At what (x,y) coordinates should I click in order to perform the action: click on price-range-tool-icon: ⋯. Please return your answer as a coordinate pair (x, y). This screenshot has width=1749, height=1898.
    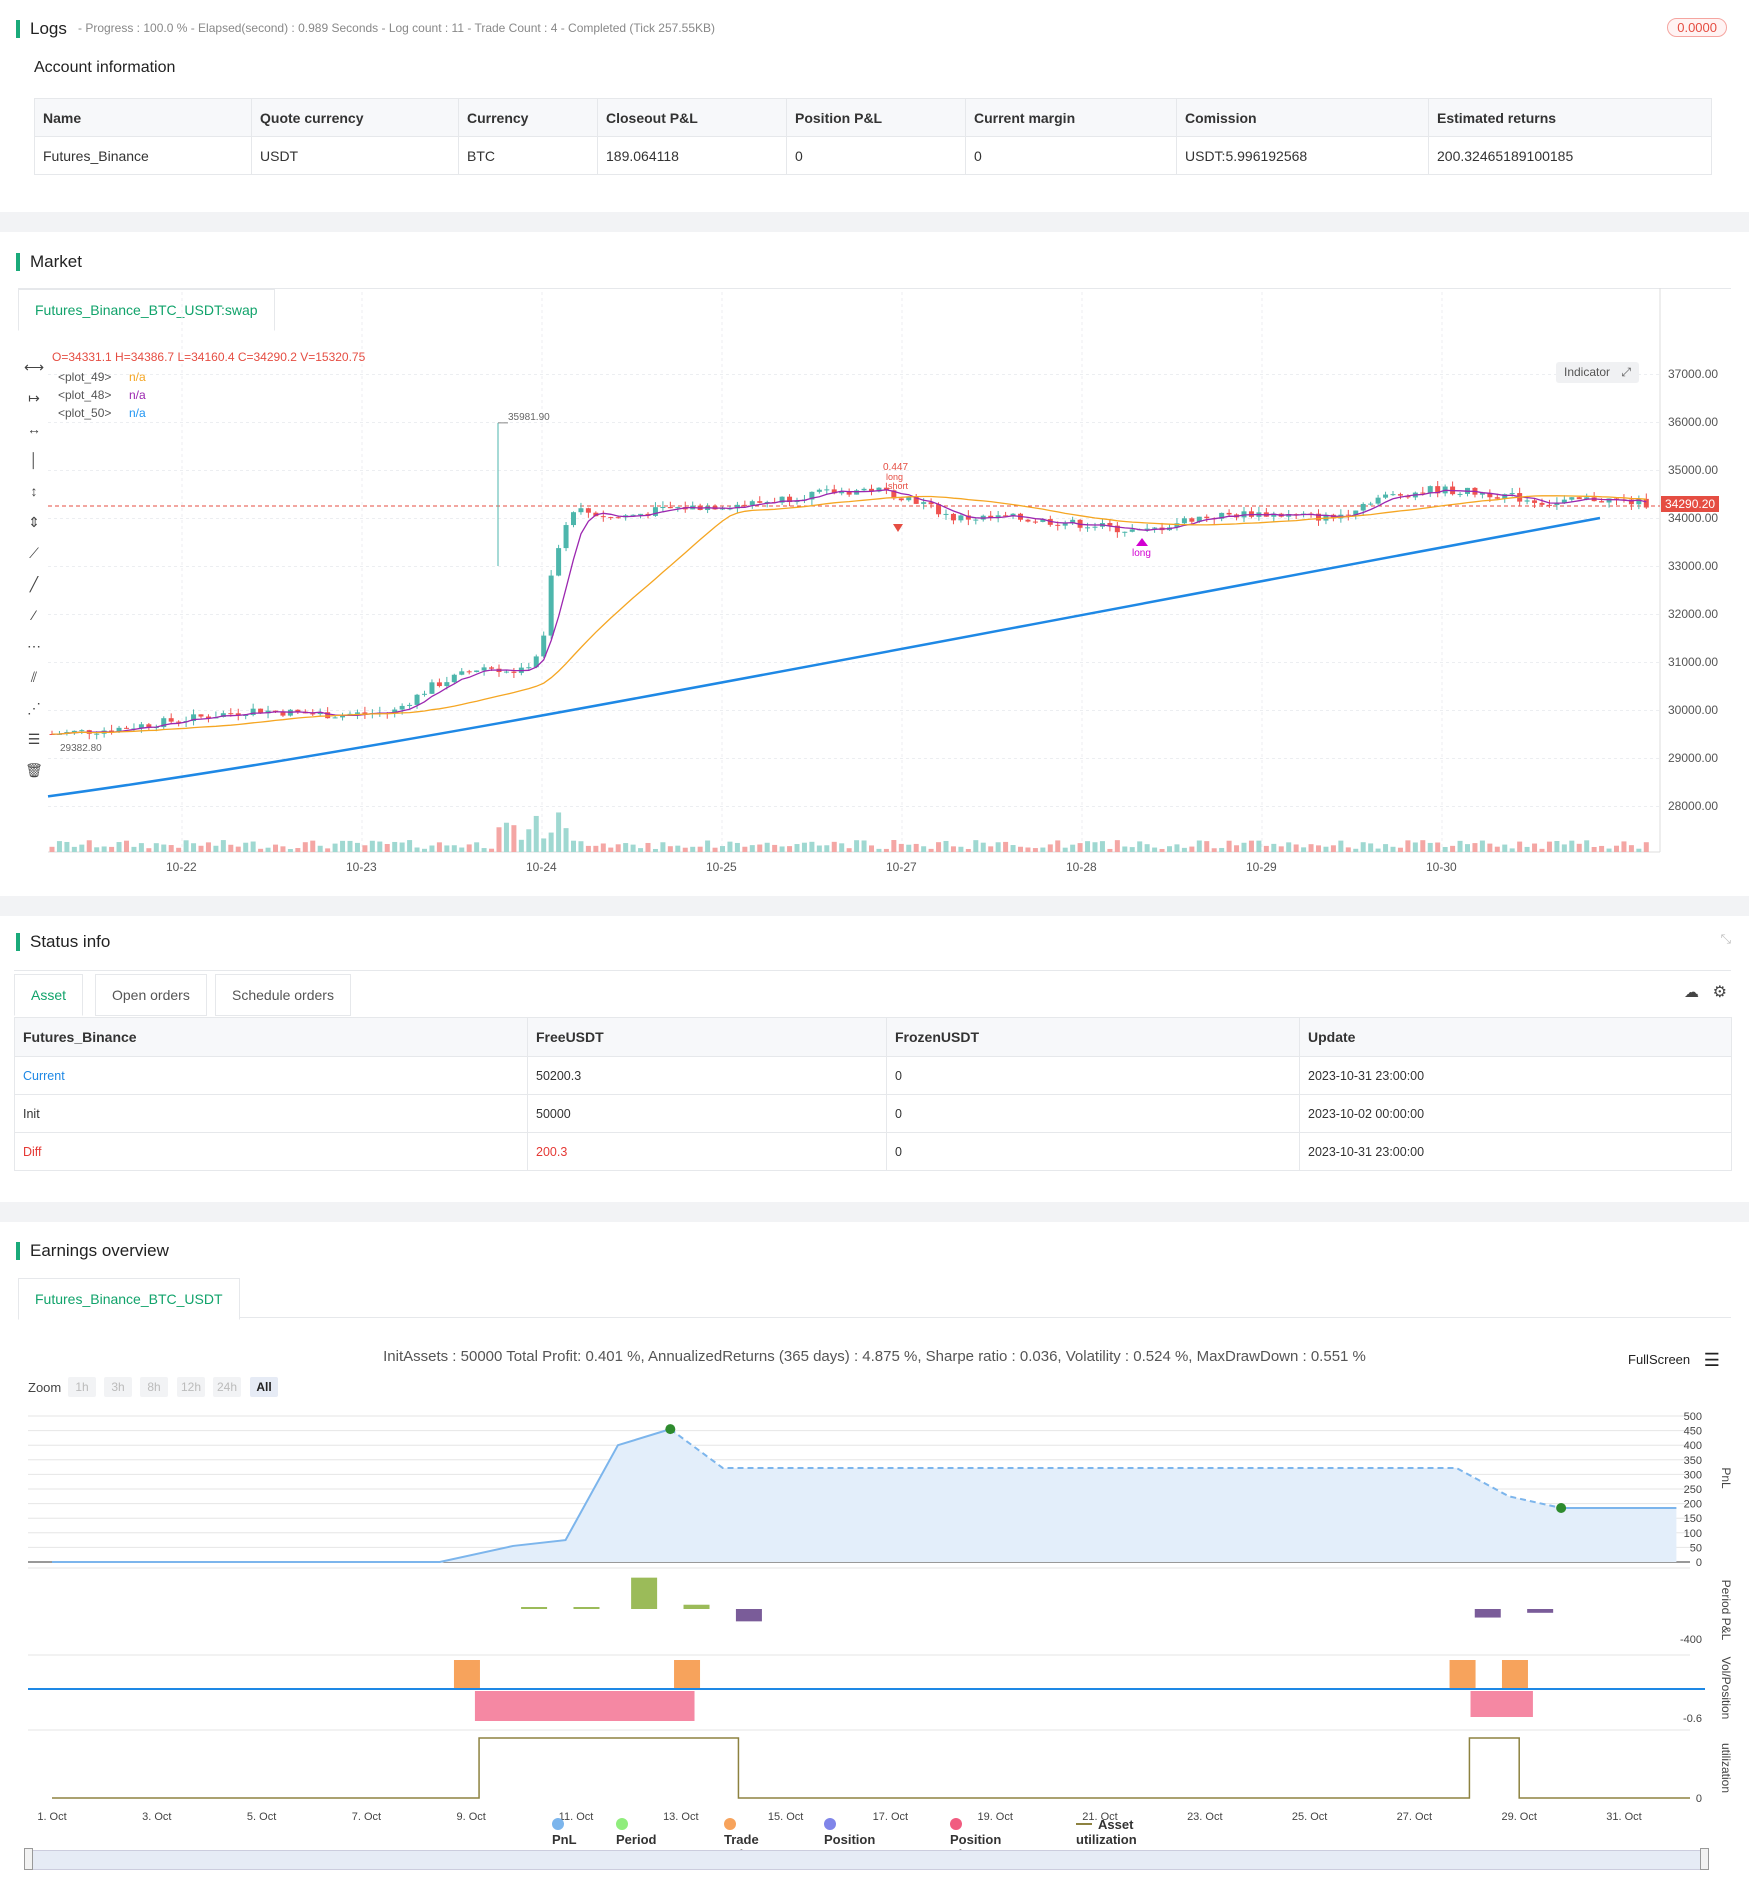
    Looking at the image, I should click on (34, 646).